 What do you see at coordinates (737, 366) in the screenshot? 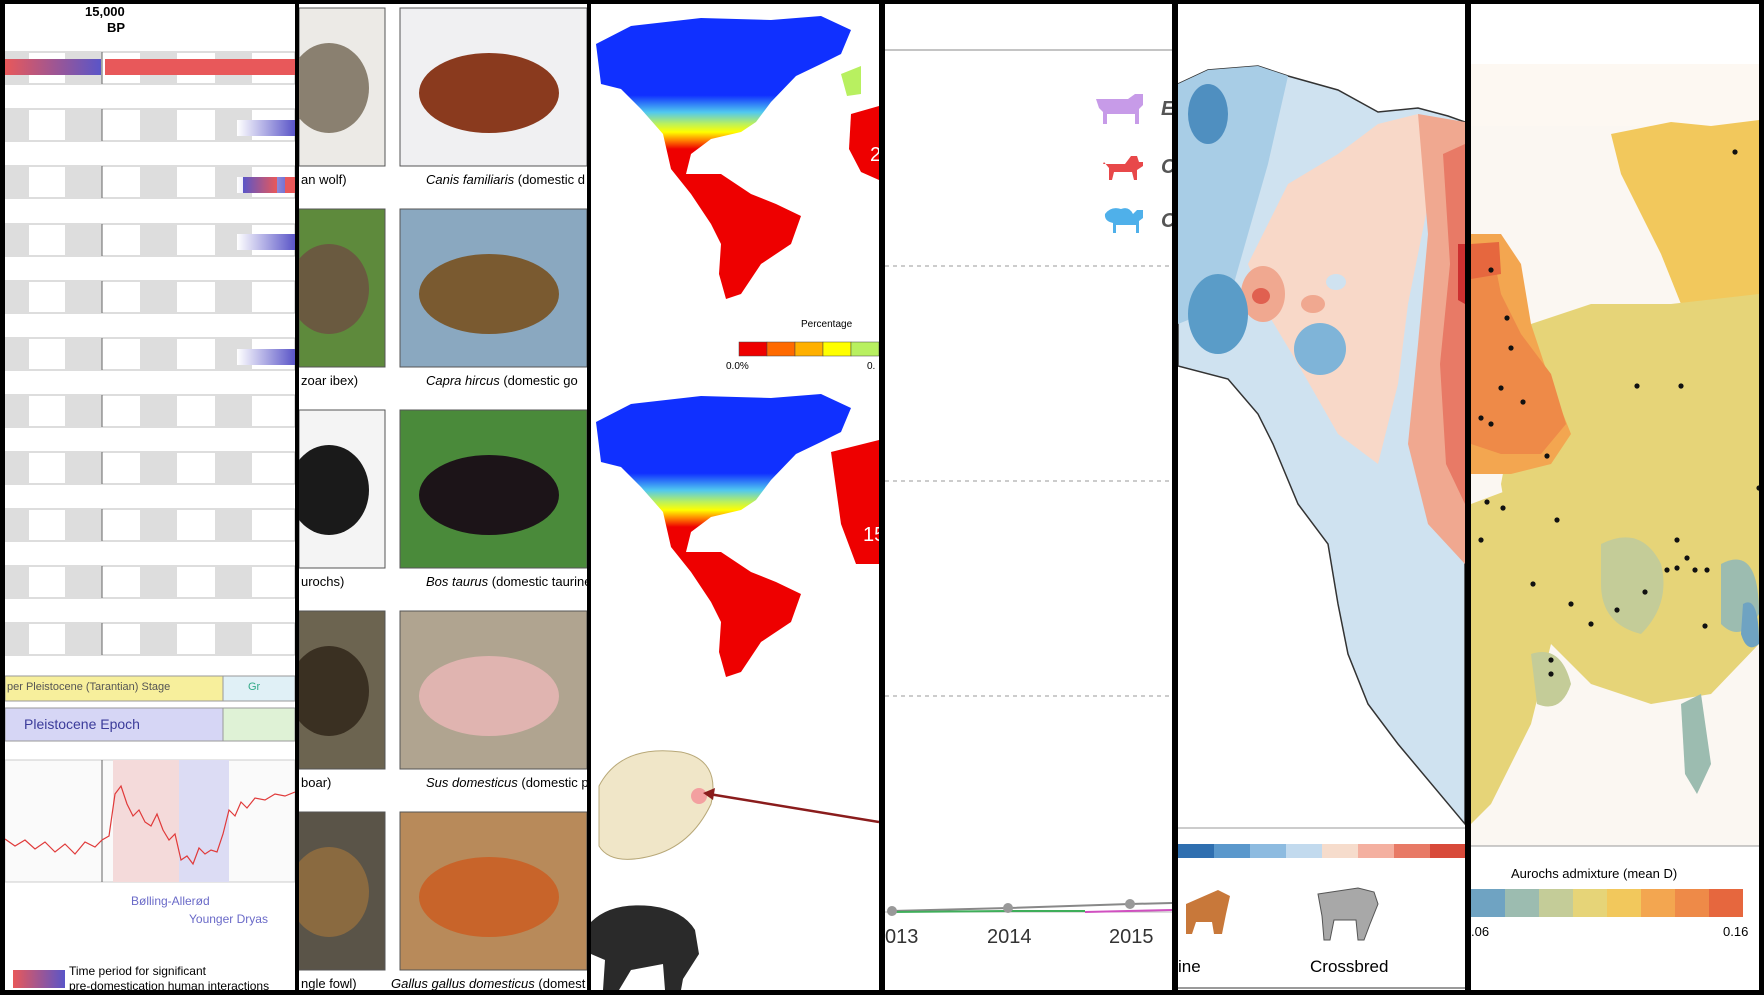
I see `percentage-legend-min: 0.0%` at bounding box center [737, 366].